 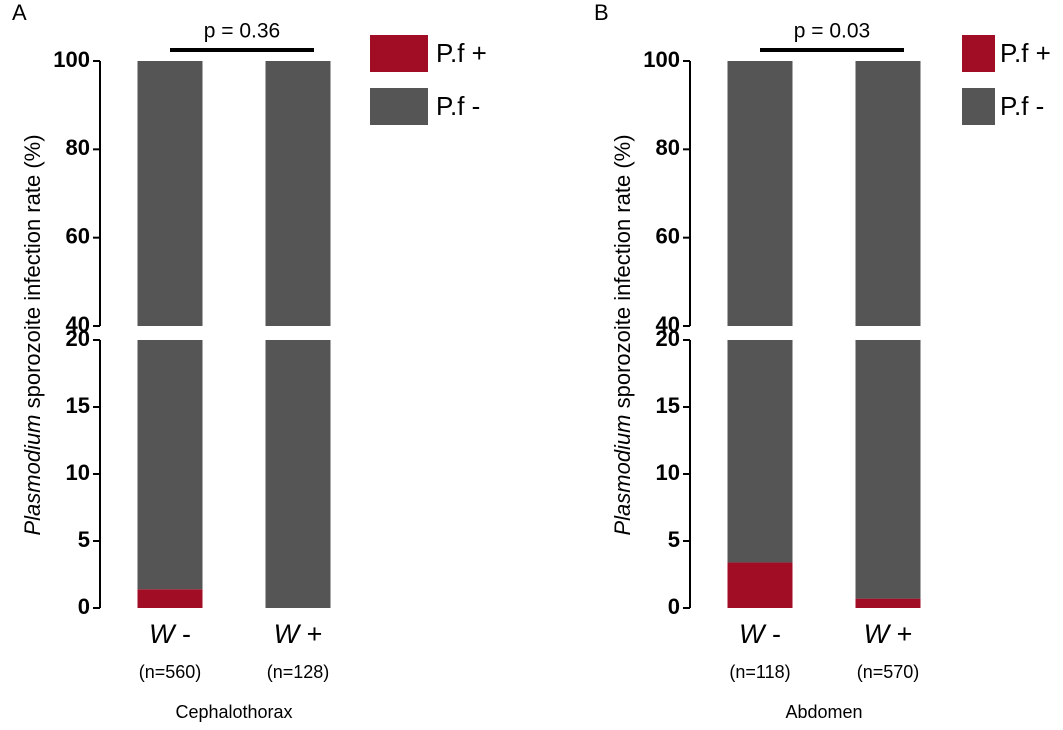 I want to click on panel-label: B, so click(x=601, y=12).